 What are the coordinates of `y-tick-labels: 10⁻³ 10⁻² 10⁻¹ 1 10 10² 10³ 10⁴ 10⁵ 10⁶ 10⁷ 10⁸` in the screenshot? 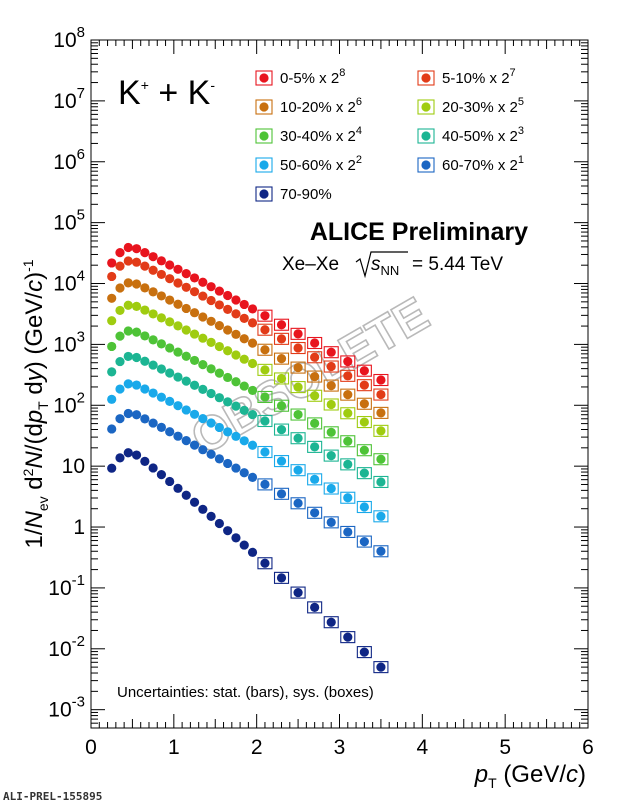 It's located at (66, 373).